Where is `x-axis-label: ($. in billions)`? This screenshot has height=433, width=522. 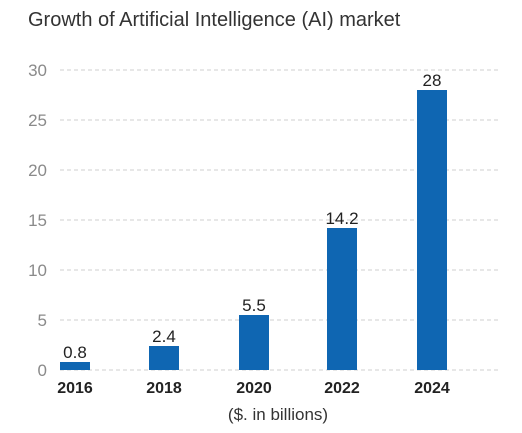
x-axis-label: ($. in billions) is located at coordinates (278, 414).